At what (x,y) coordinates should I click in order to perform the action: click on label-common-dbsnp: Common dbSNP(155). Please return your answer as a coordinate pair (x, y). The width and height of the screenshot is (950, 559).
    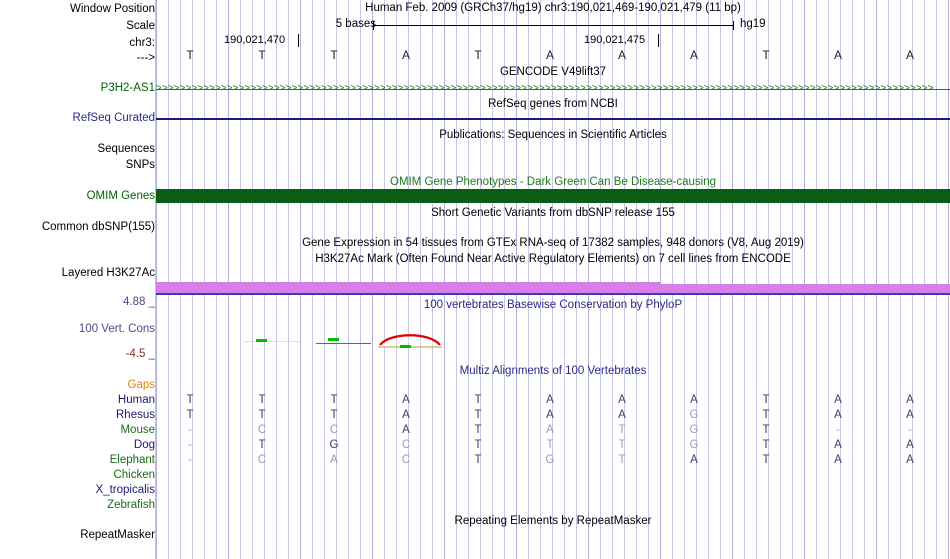
    Looking at the image, I should click on (98, 227).